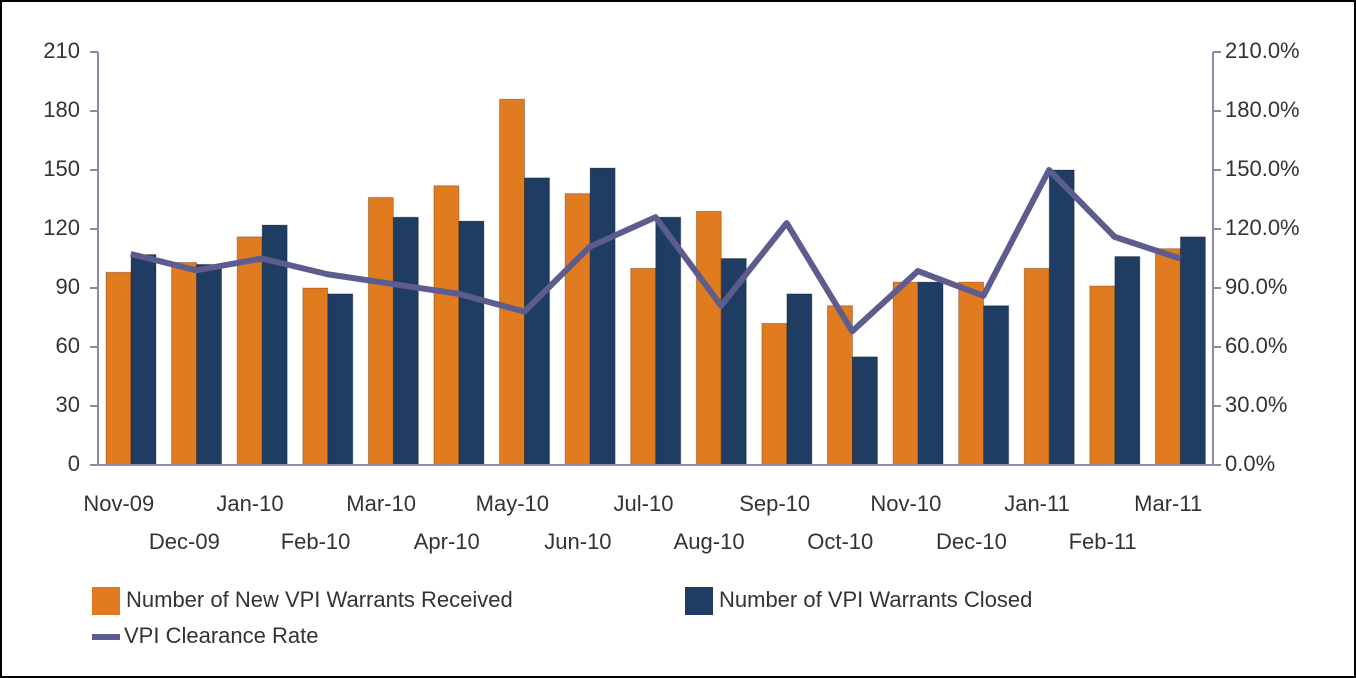 The image size is (1356, 678). What do you see at coordinates (512, 503) in the screenshot?
I see `x-tick-label: May-10` at bounding box center [512, 503].